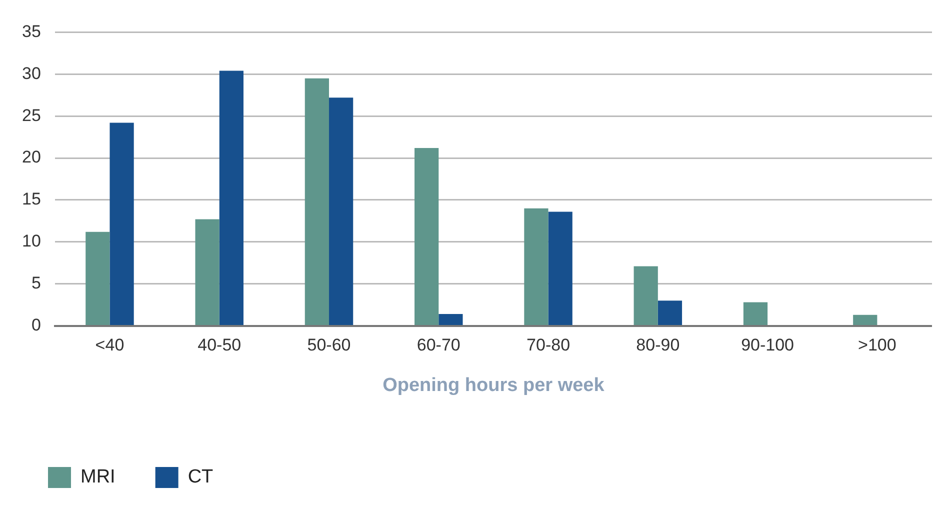 This screenshot has width=940, height=506. I want to click on x-axis-title: Opening hours per week, so click(493, 385).